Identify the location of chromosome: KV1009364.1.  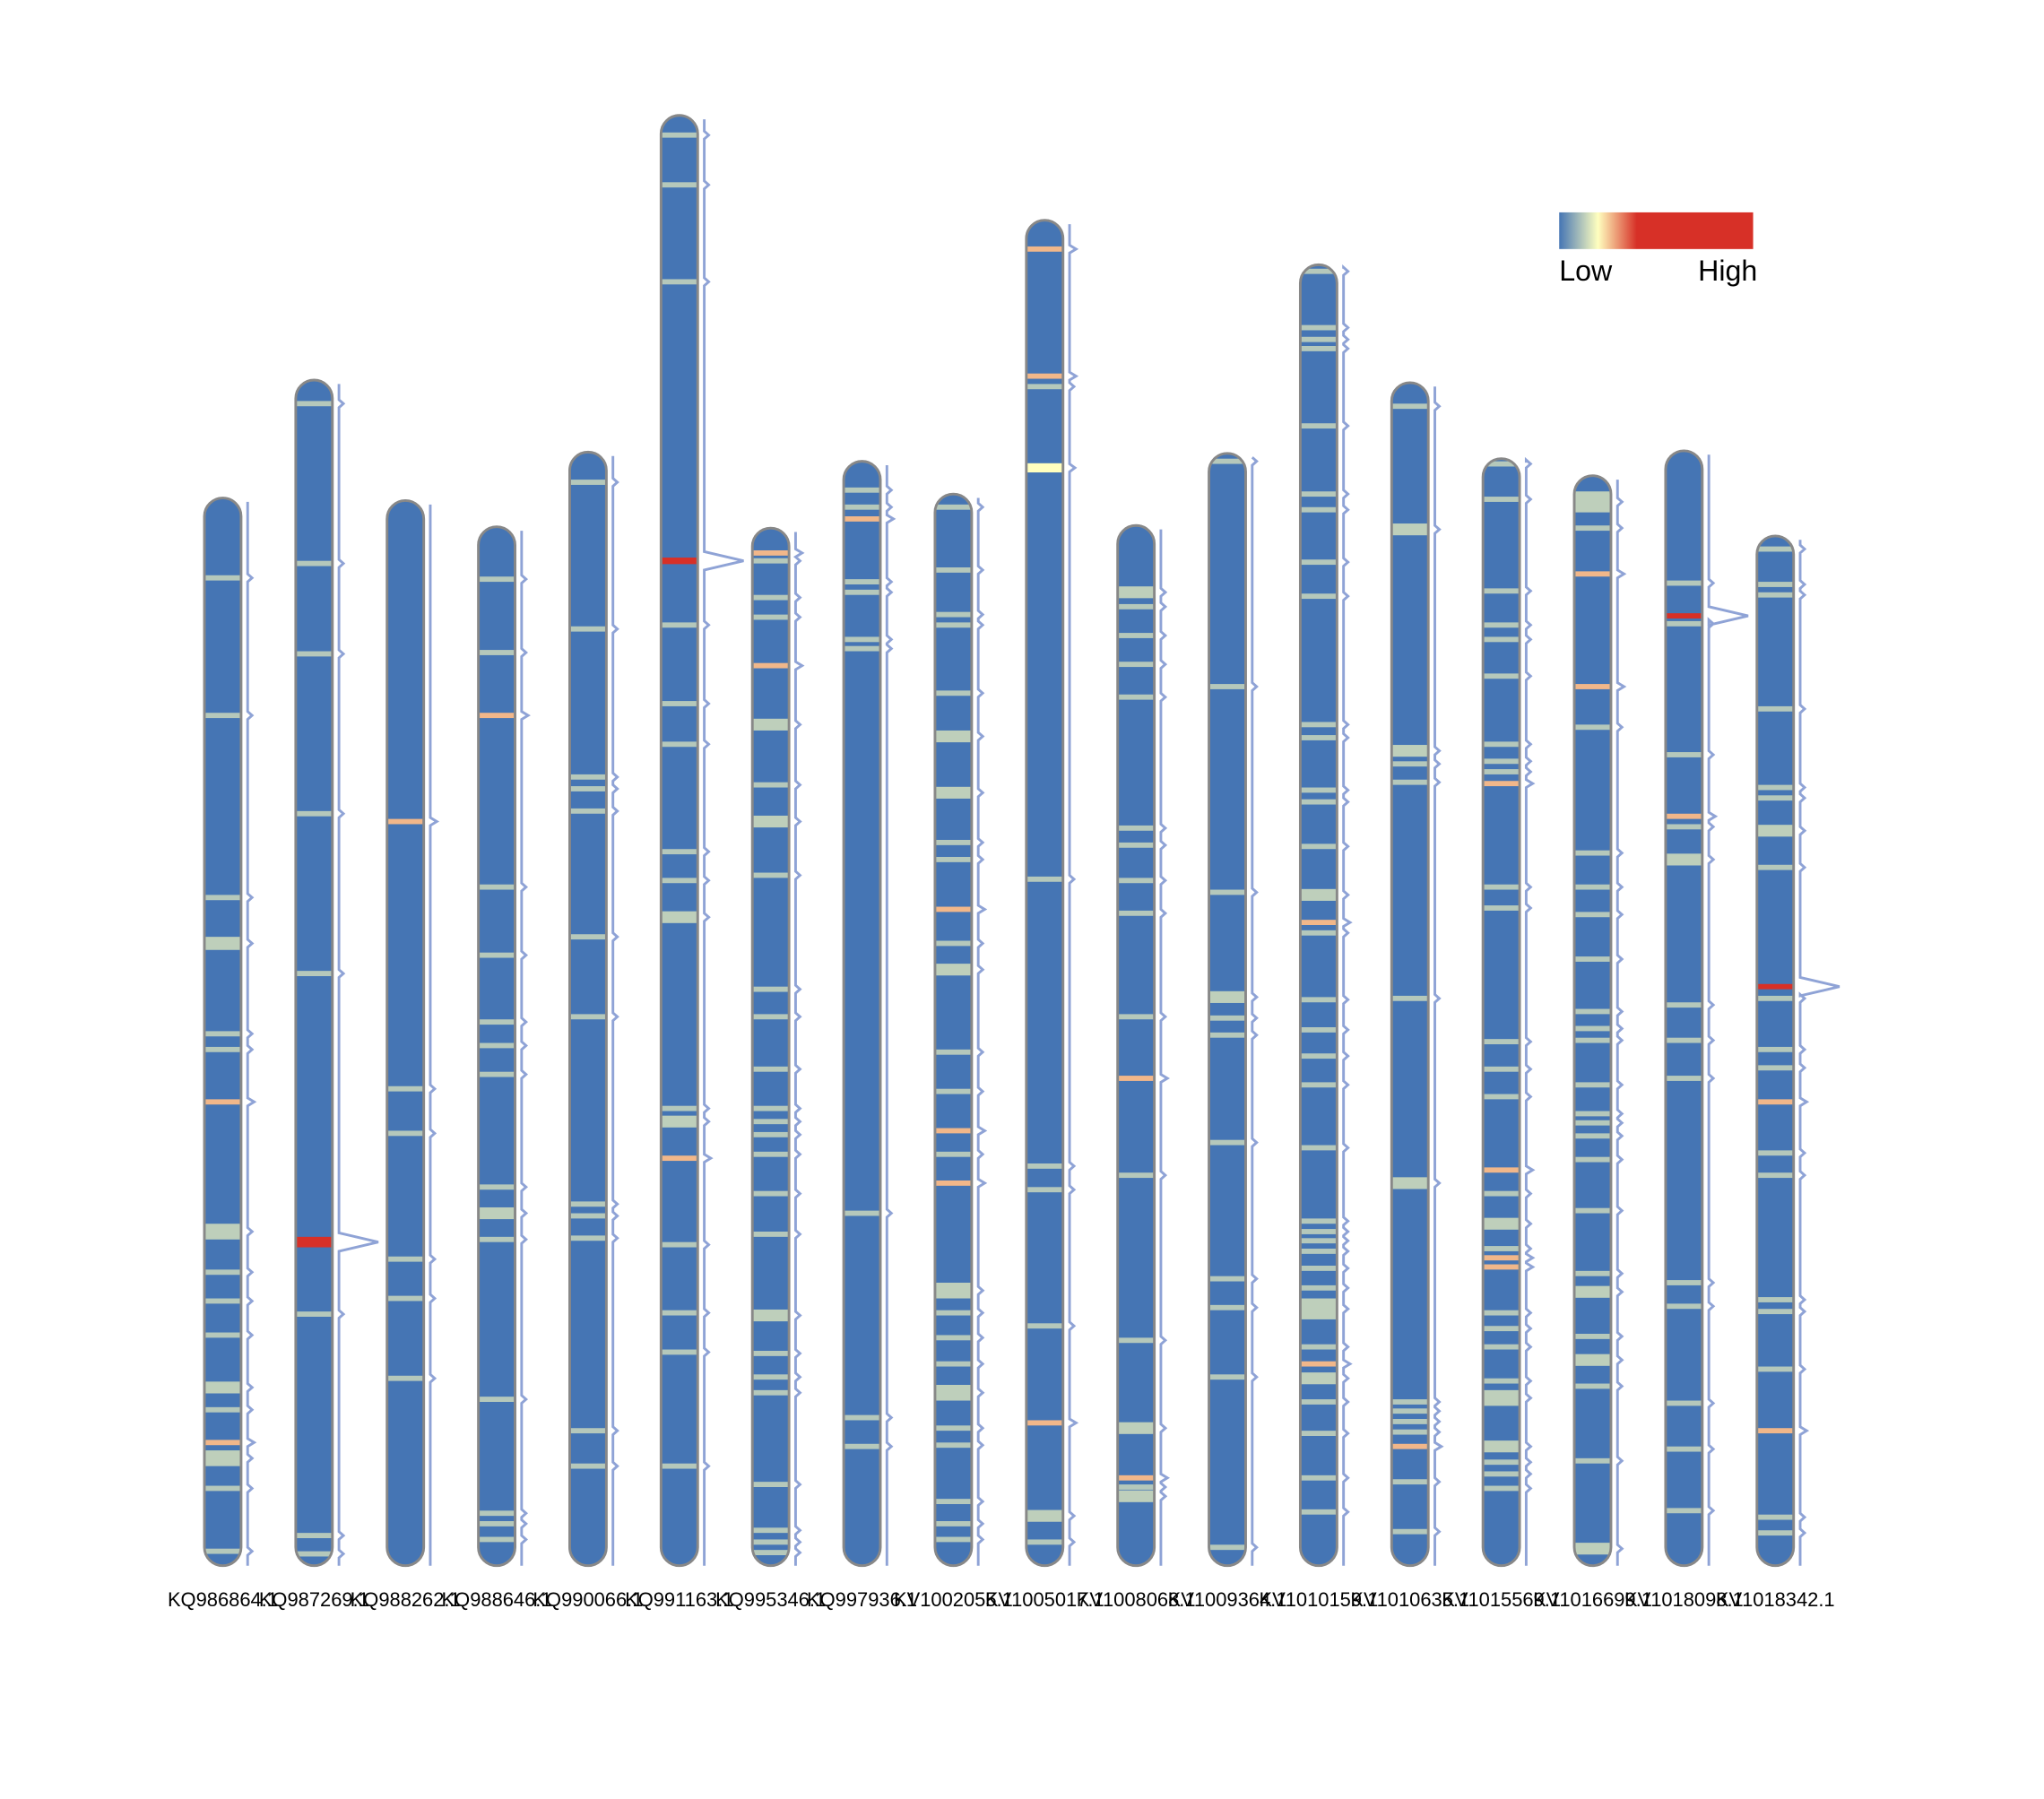
(1227, 1031).